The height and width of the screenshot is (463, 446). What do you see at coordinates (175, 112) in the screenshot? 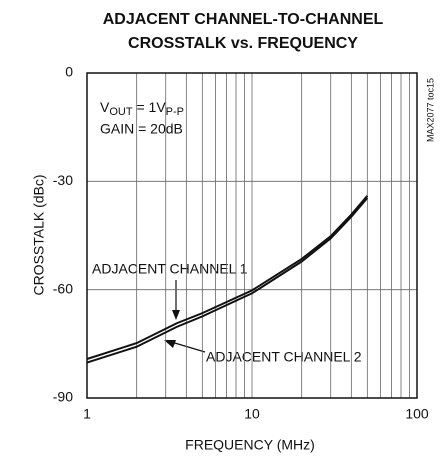
I see `annotation-part: P-P` at bounding box center [175, 112].